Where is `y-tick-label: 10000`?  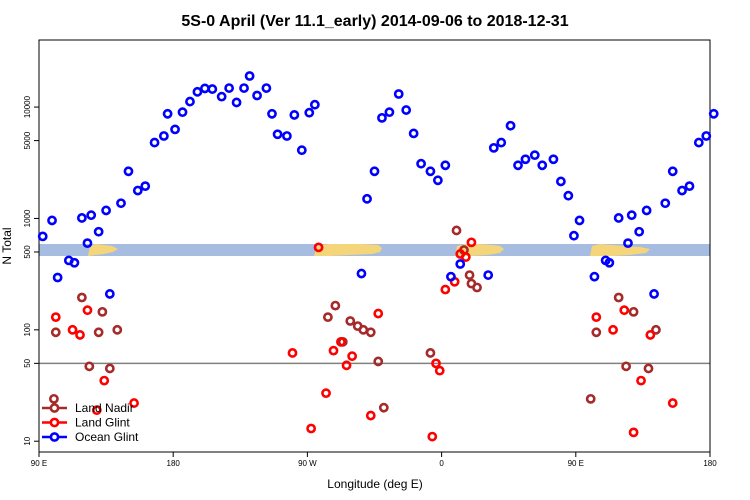 y-tick-label: 10000 is located at coordinates (27, 106).